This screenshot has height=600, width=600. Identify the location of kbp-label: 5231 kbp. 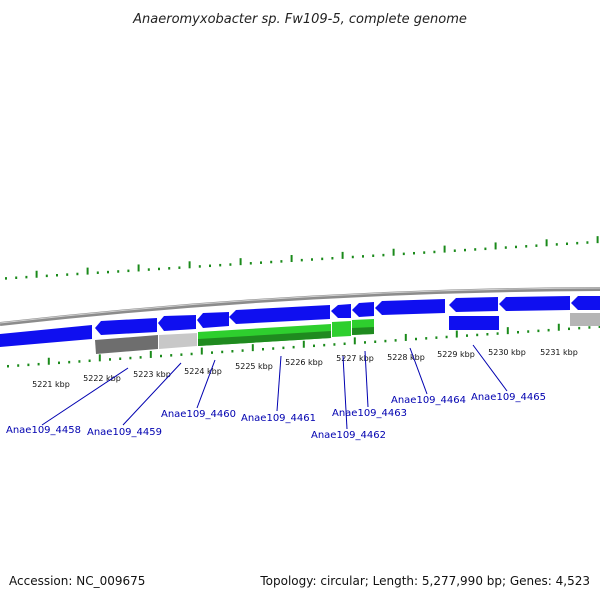
(559, 352).